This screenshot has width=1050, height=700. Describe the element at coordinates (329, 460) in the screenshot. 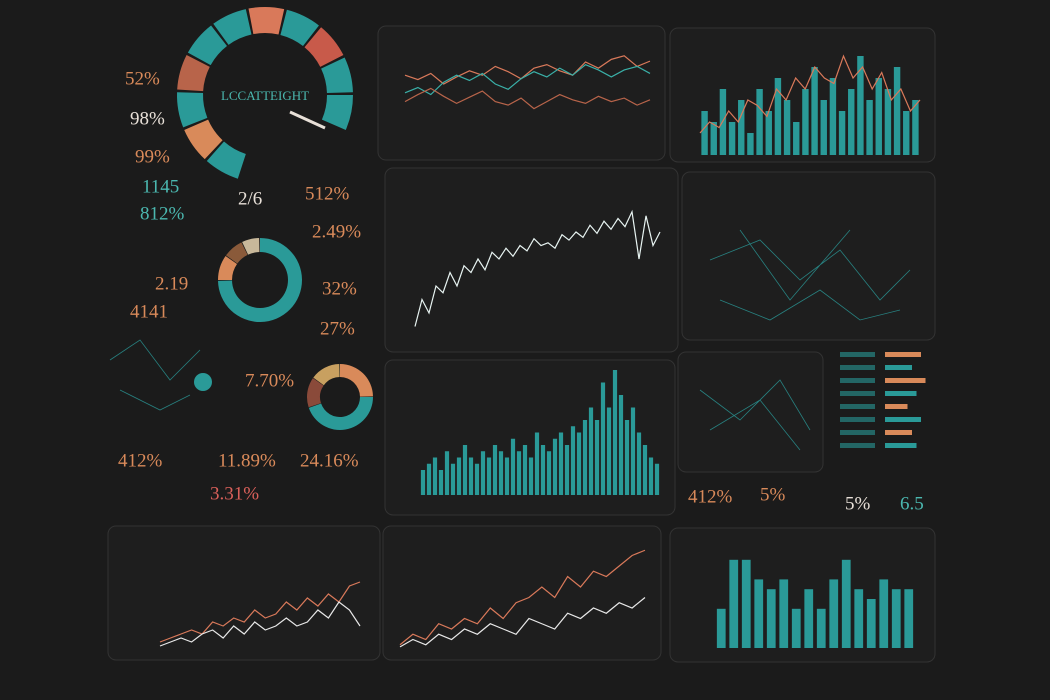

I see `stat: 24.16%` at that location.